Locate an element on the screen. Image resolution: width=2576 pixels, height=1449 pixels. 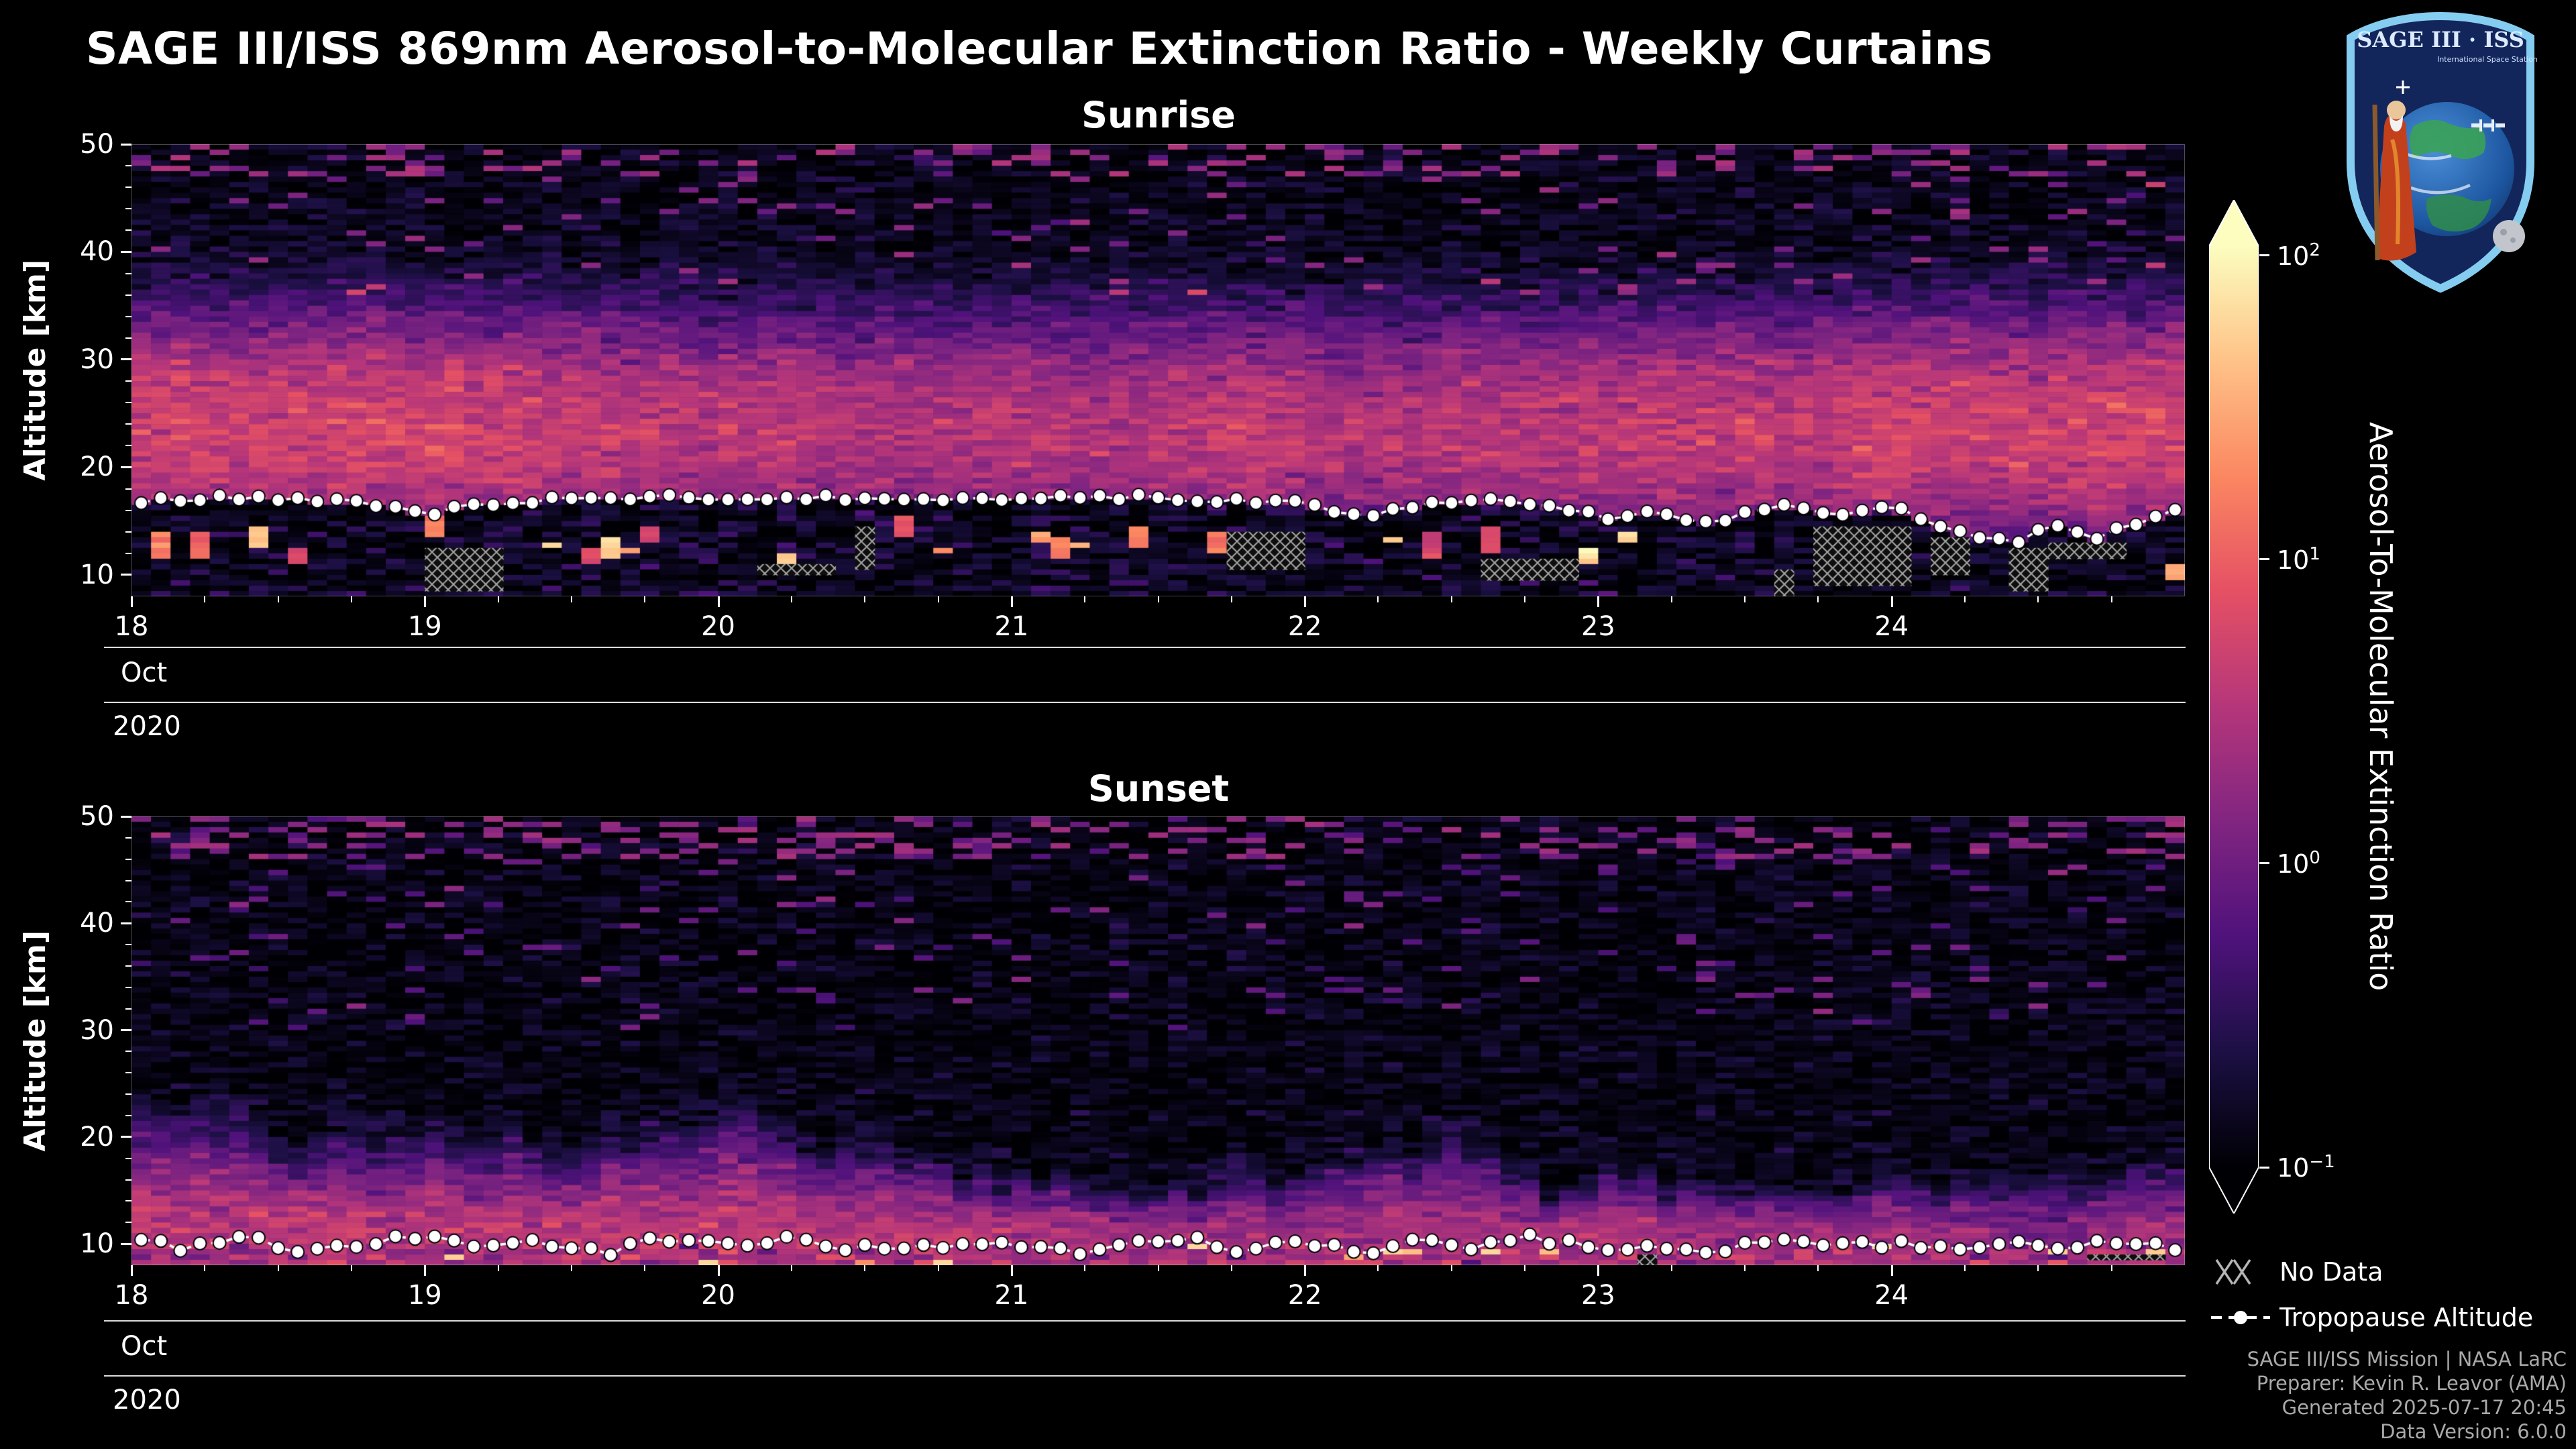
y-axis-label: Altitude [km] is located at coordinates (34, 370).